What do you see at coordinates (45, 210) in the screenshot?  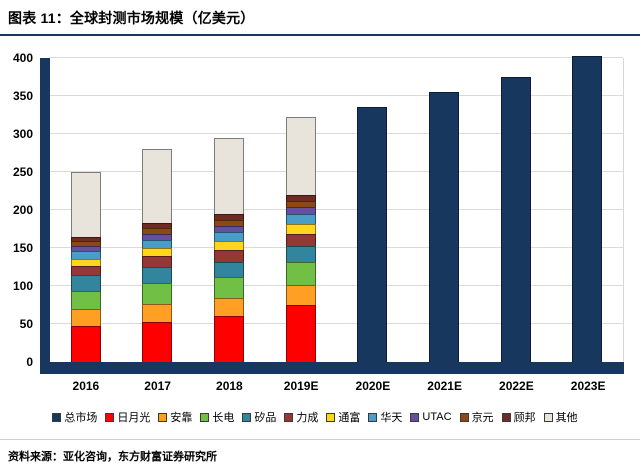 I see `axis-wall` at bounding box center [45, 210].